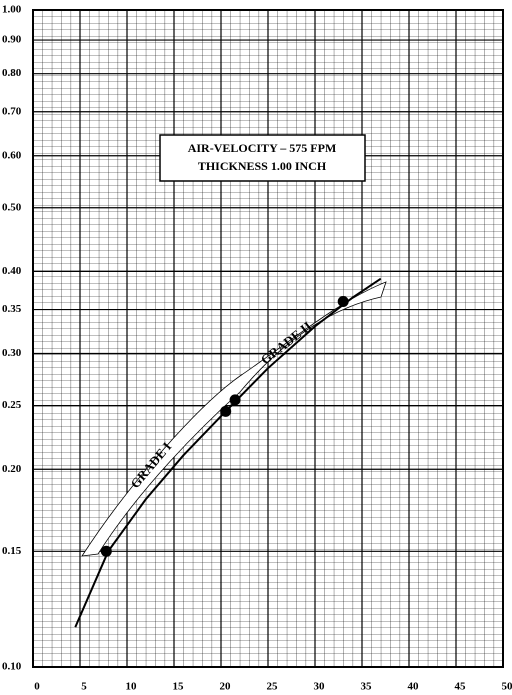  I want to click on annotation-box, so click(262, 158).